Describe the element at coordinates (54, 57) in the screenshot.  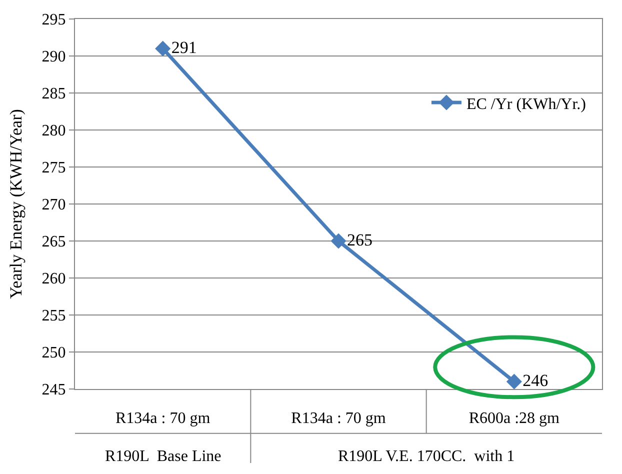
I see `y-tick-label: 290` at that location.